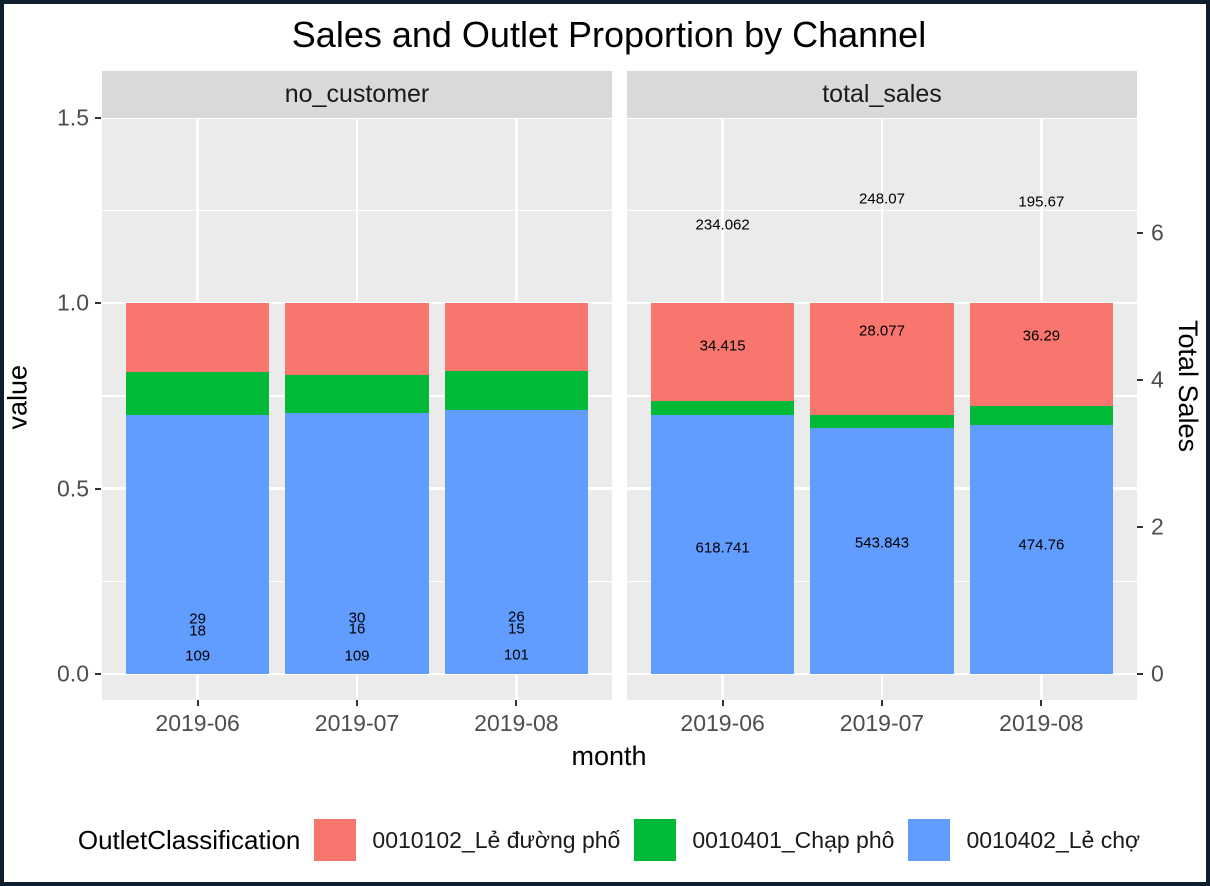 The width and height of the screenshot is (1210, 886). I want to click on legend-item: 0010402_Lẻ chợ, so click(1024, 840).